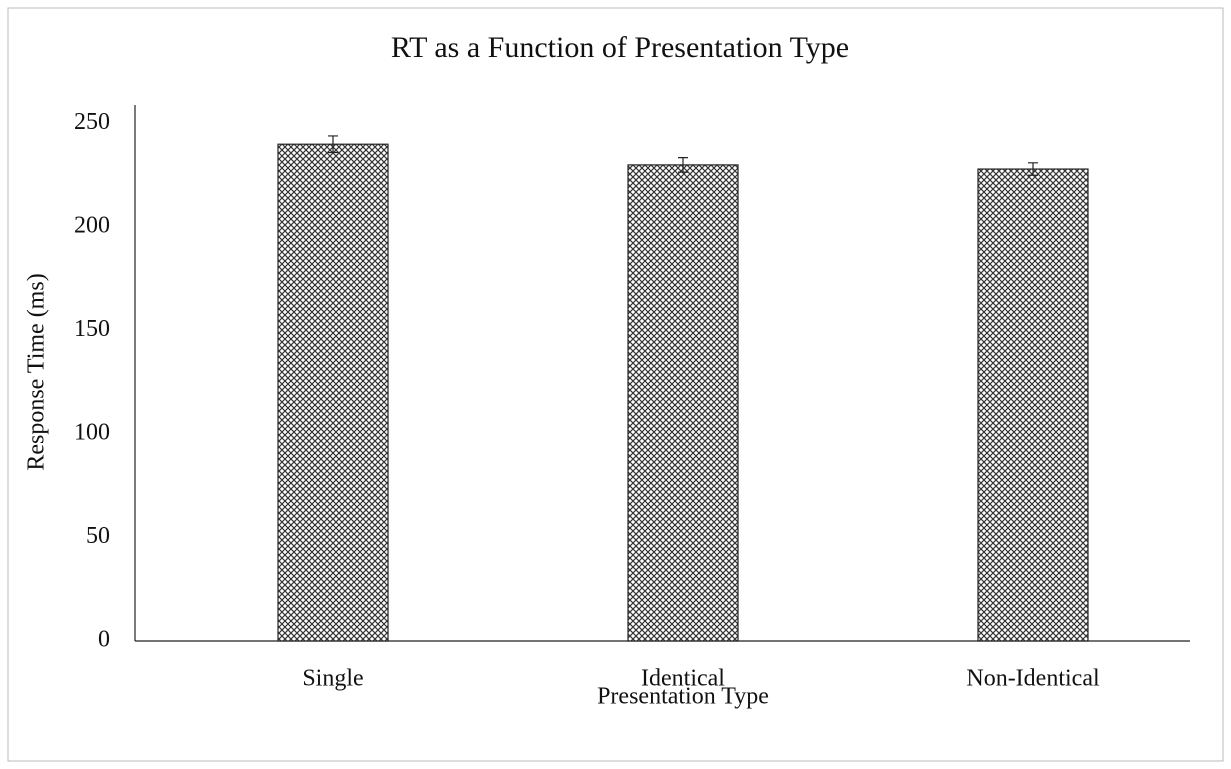 The height and width of the screenshot is (769, 1231). I want to click on y-tick-label: 150, so click(92, 329).